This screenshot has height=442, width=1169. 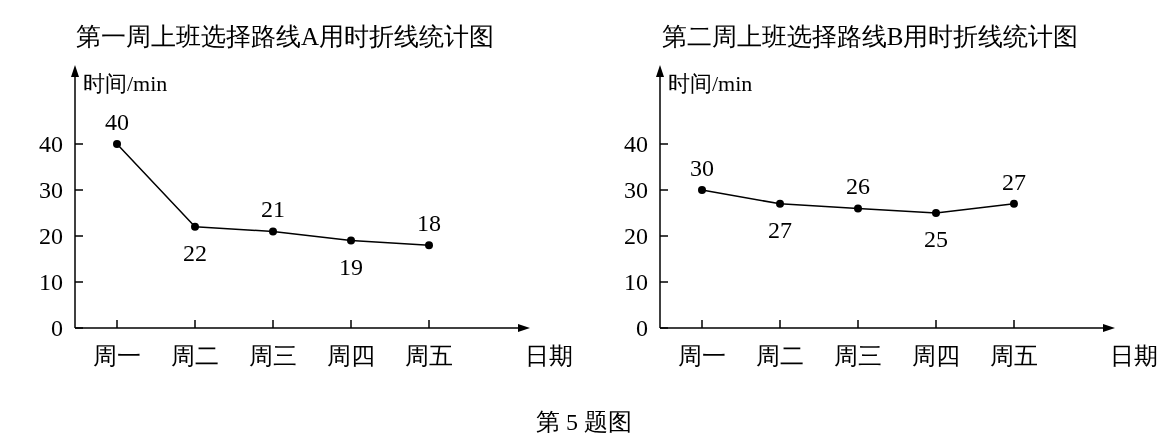 What do you see at coordinates (273, 209) in the screenshot?
I see `data-label: 21` at bounding box center [273, 209].